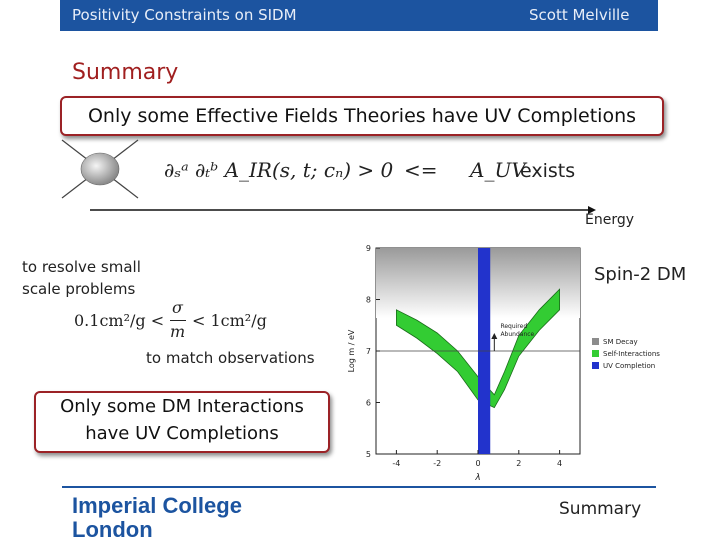 The width and height of the screenshot is (720, 542). I want to click on y-tick-label: 8, so click(368, 300).